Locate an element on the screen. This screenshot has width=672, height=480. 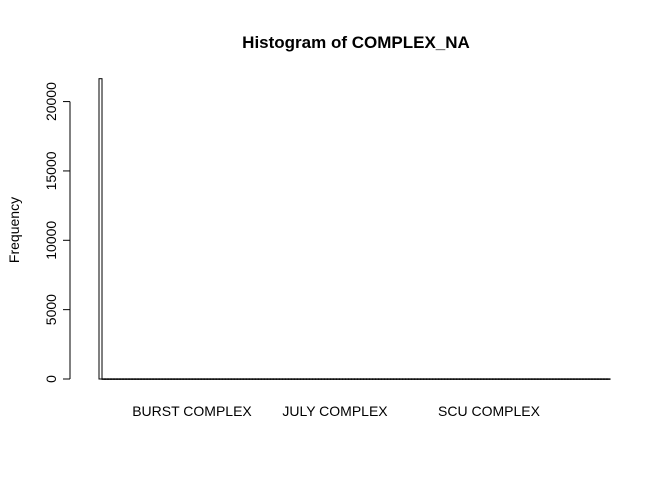
y-axis-label: Frequency is located at coordinates (14, 230).